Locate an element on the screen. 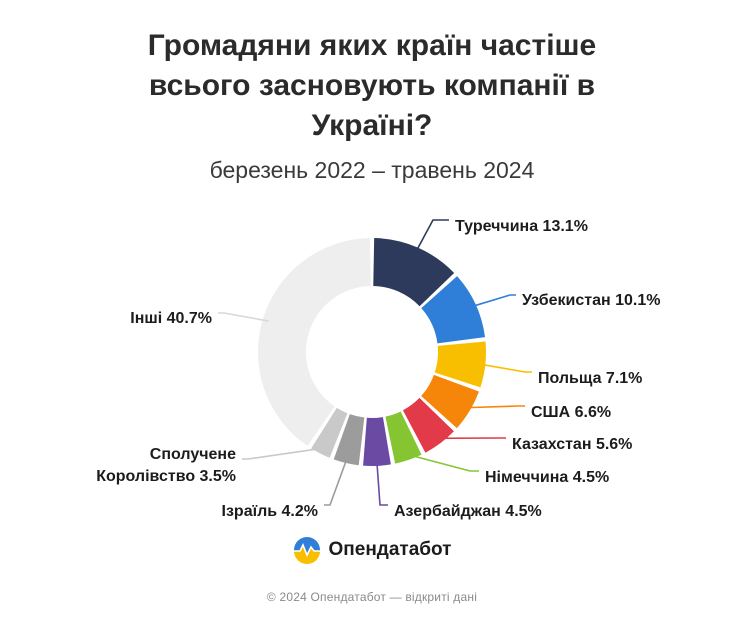 The width and height of the screenshot is (744, 620). title-line-1: Громадяни яких країн частіше is located at coordinates (372, 45).